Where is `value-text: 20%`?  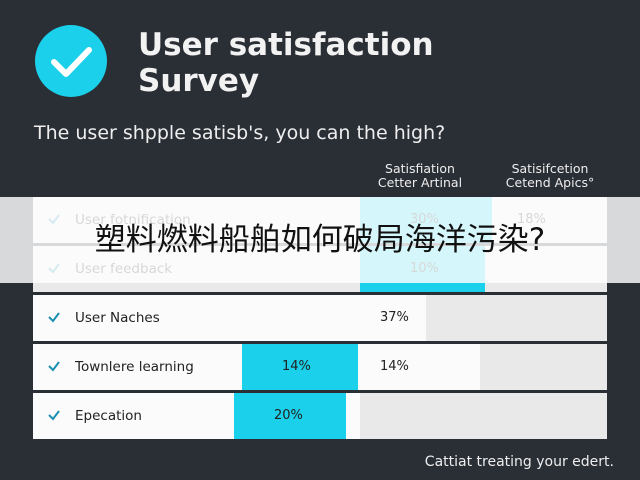
value-text: 20% is located at coordinates (288, 415).